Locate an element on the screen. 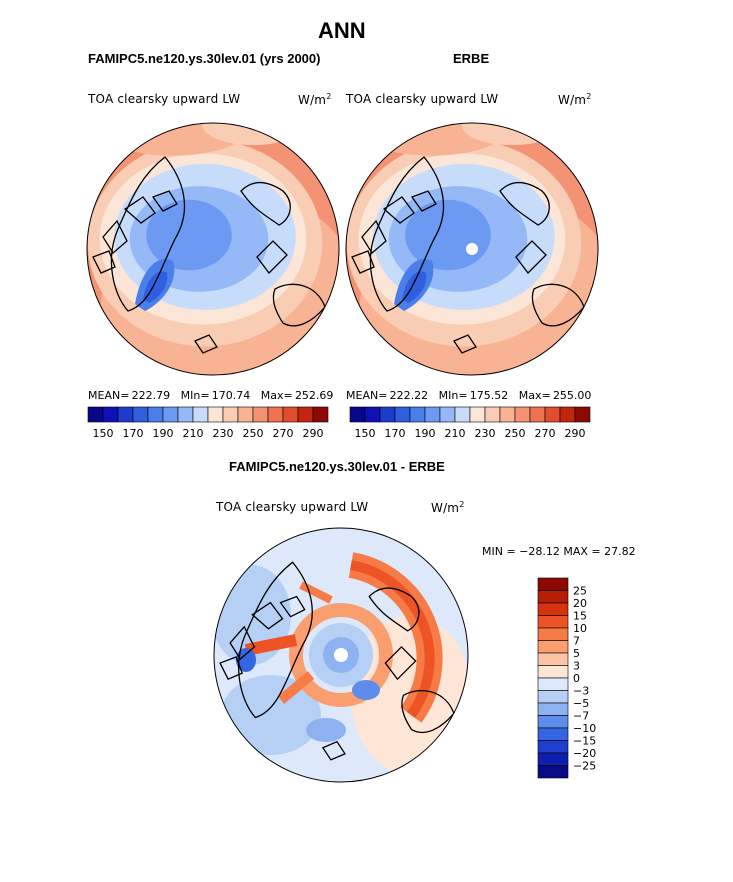  right-units-label: W/m2 is located at coordinates (575, 99).